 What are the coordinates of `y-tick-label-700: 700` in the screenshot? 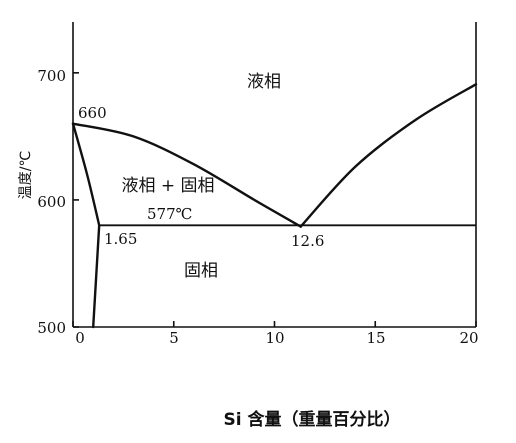 It's located at (51, 76).